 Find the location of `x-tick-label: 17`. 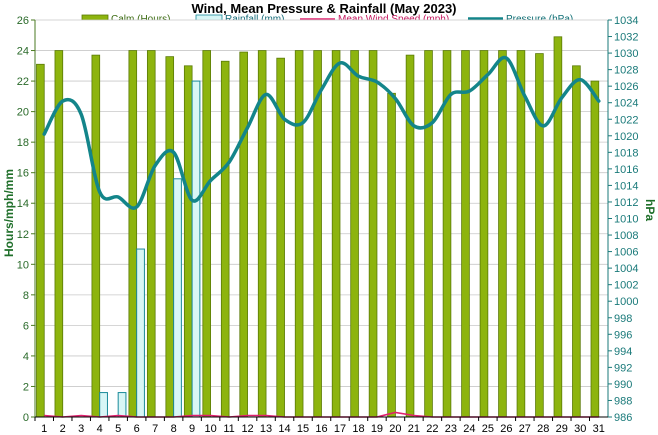

x-tick-label: 17 is located at coordinates (340, 429).